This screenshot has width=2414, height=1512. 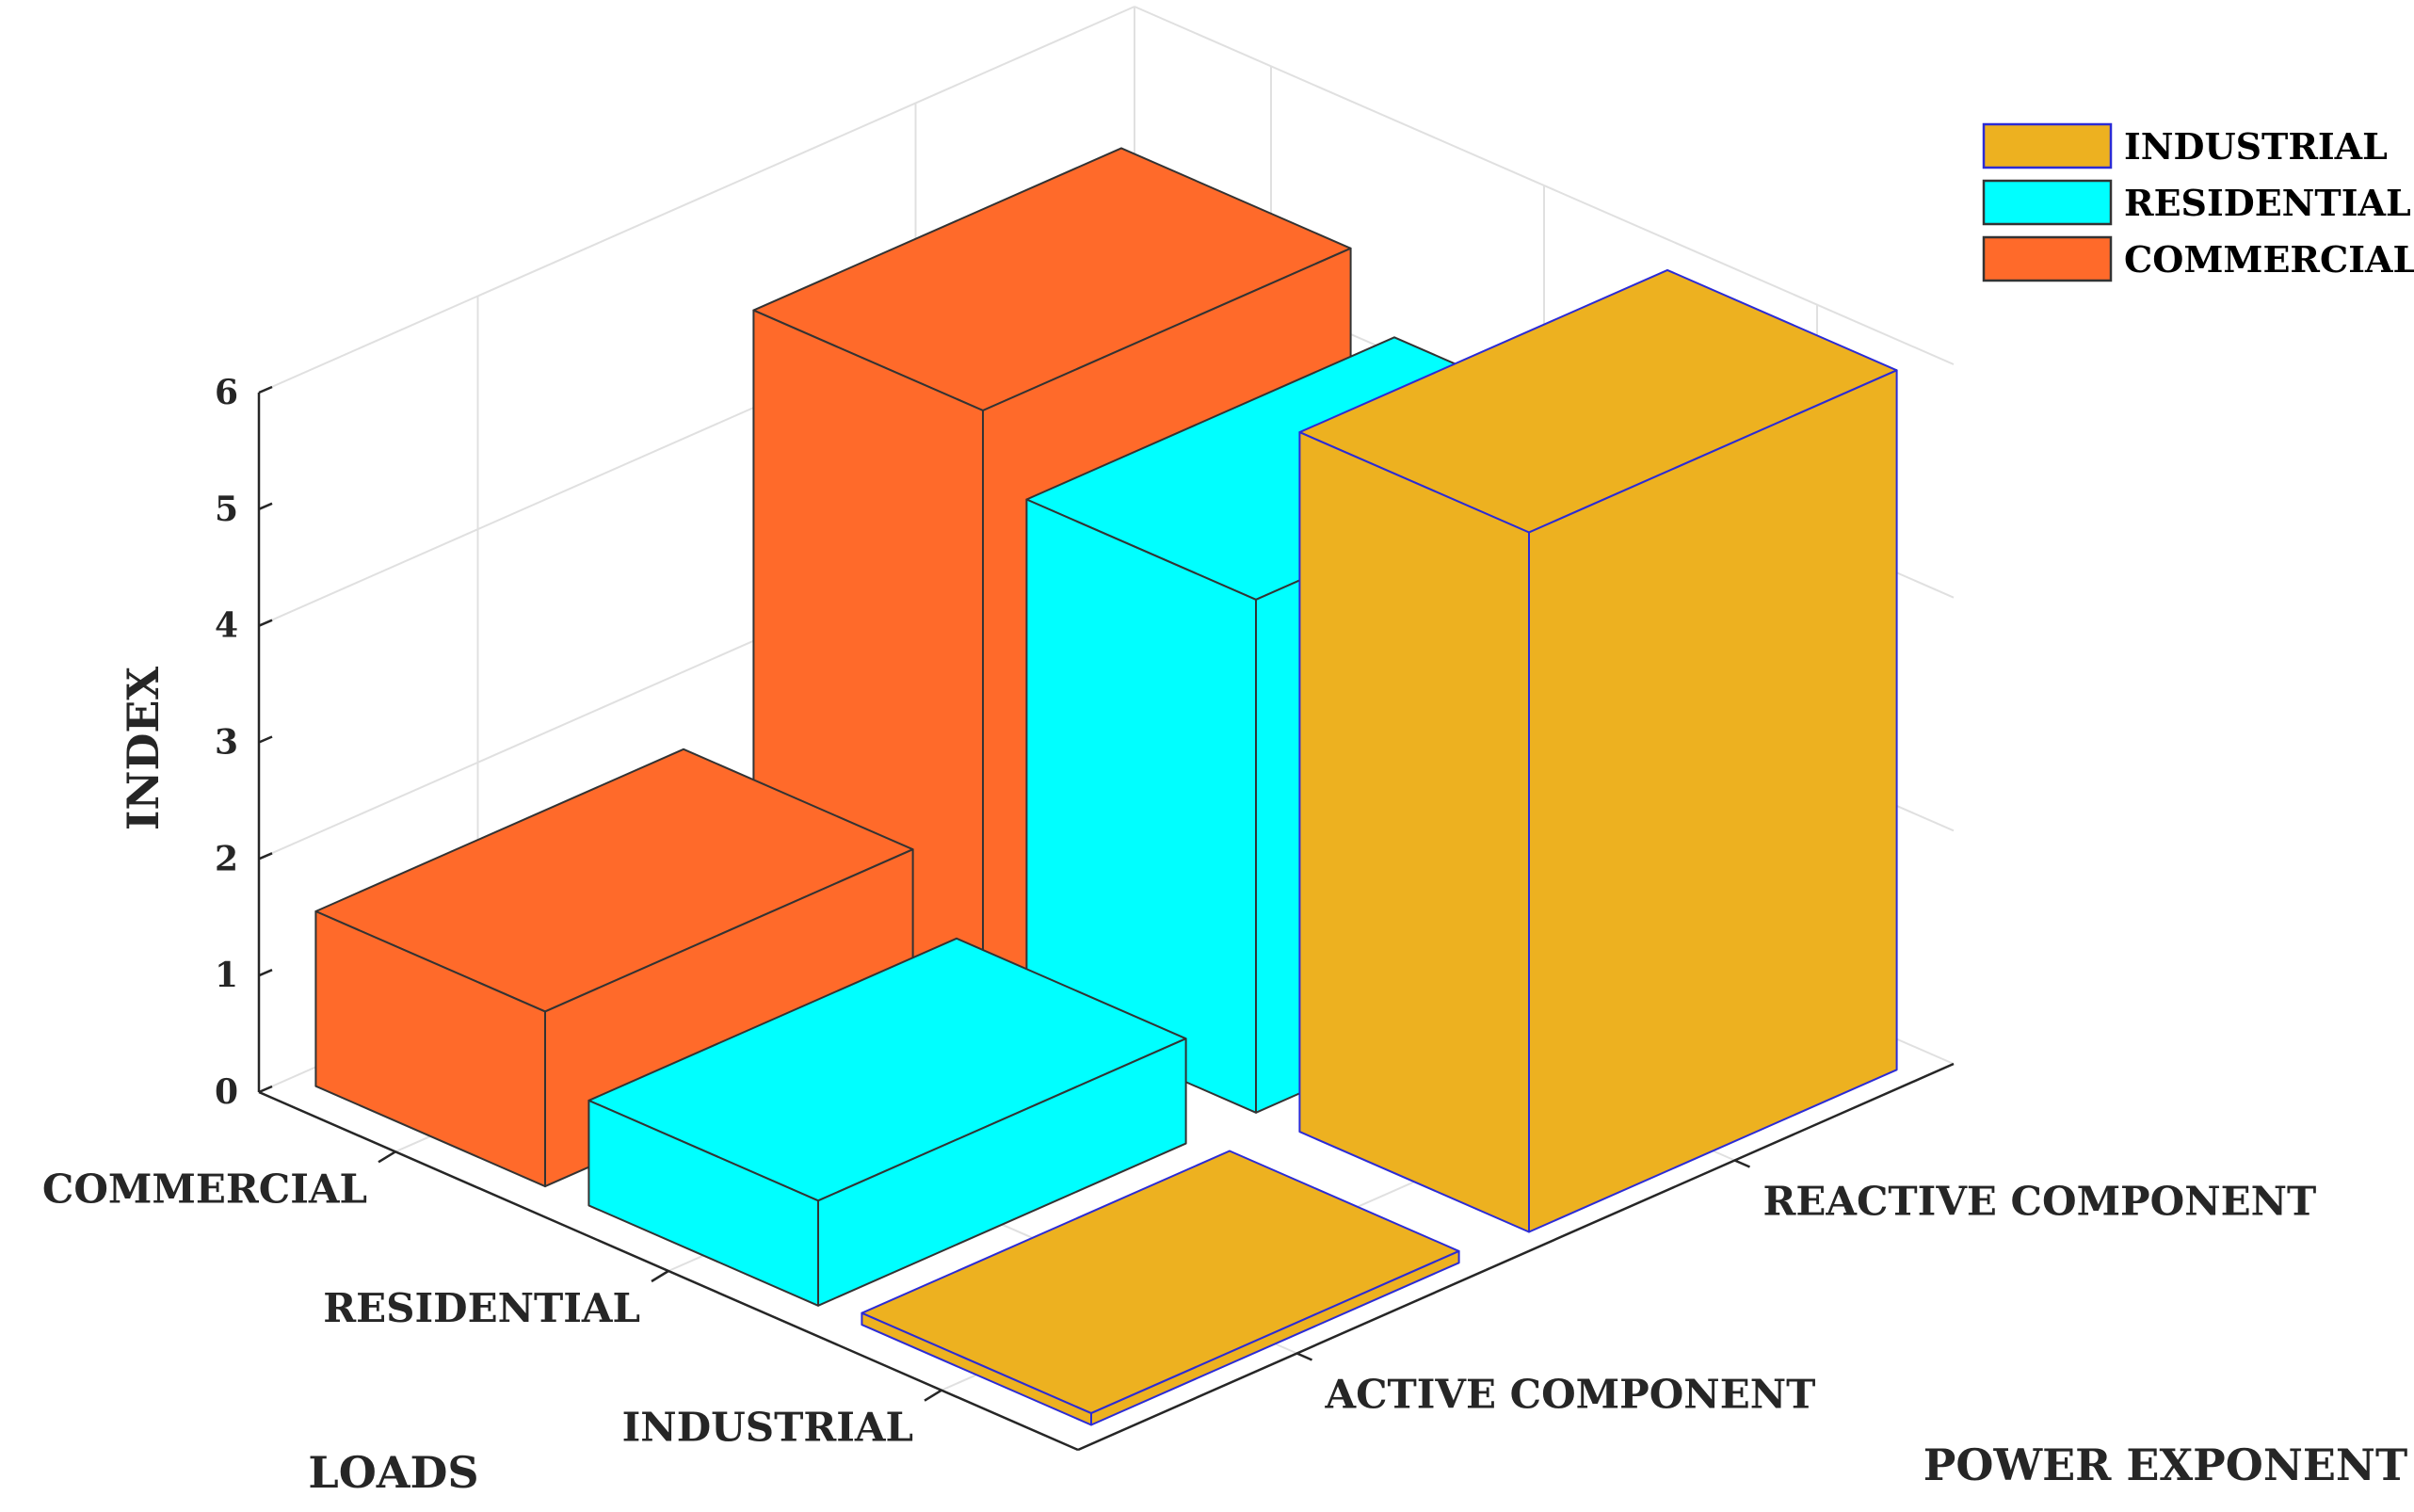 I want to click on component-label: ACTIVE COMPONENT, so click(x=1570, y=1395).